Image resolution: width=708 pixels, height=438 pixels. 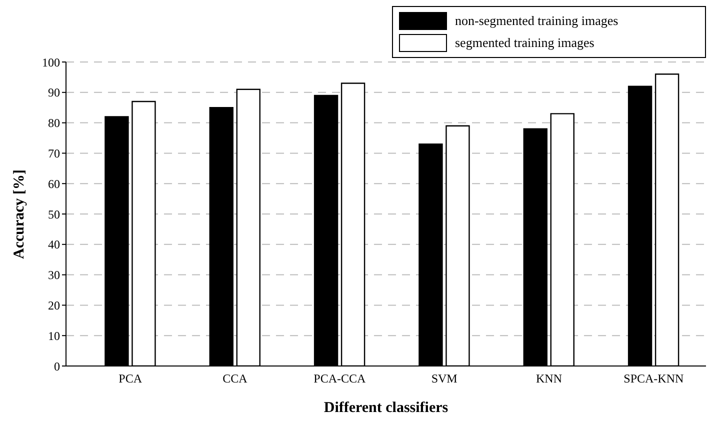 What do you see at coordinates (654, 379) in the screenshot?
I see `x-tick-label: SPCA-KNN` at bounding box center [654, 379].